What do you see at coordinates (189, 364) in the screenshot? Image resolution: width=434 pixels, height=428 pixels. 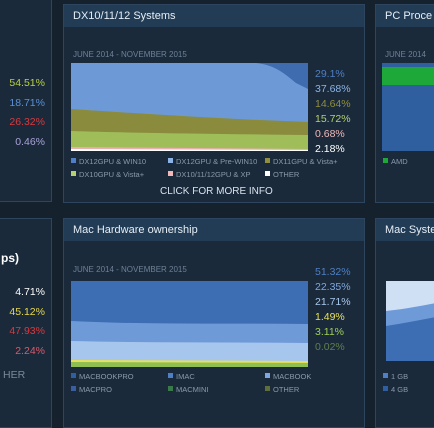 I see `area-macmini` at bounding box center [189, 364].